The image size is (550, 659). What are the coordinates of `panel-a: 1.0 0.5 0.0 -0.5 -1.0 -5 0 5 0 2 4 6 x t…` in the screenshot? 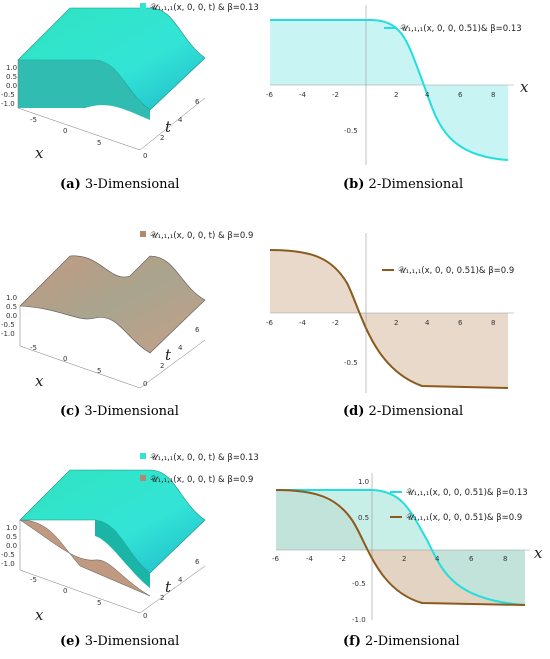 It's located at (130, 85).